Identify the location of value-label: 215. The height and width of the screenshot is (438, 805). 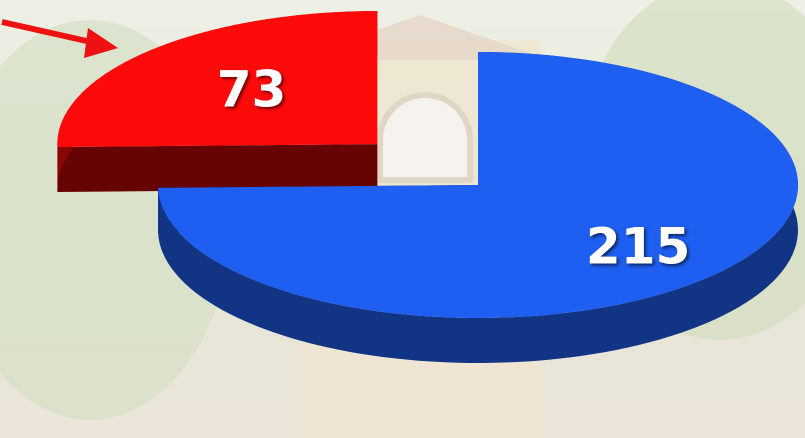
(638, 247).